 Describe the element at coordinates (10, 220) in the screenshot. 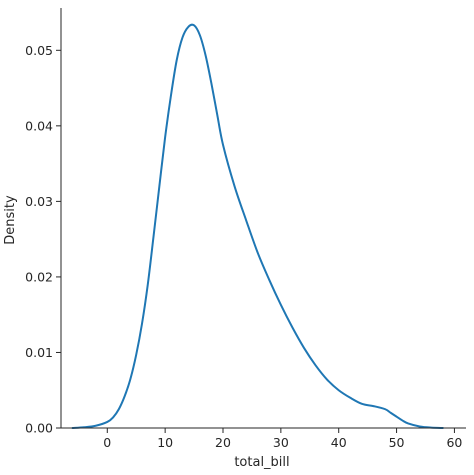

I see `y-axis-label: Density` at that location.